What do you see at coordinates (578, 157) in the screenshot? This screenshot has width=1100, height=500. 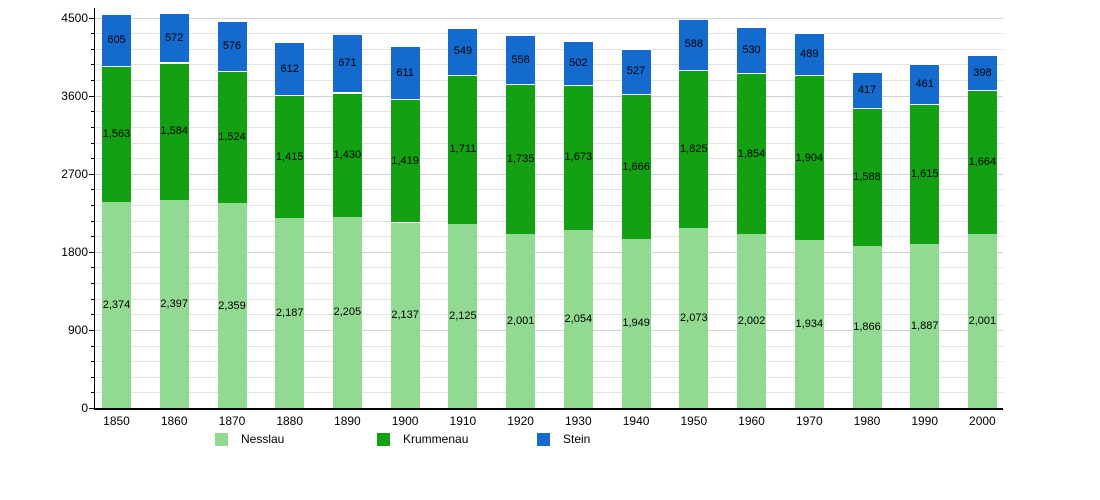 I see `bar-value-label: 1,673` at bounding box center [578, 157].